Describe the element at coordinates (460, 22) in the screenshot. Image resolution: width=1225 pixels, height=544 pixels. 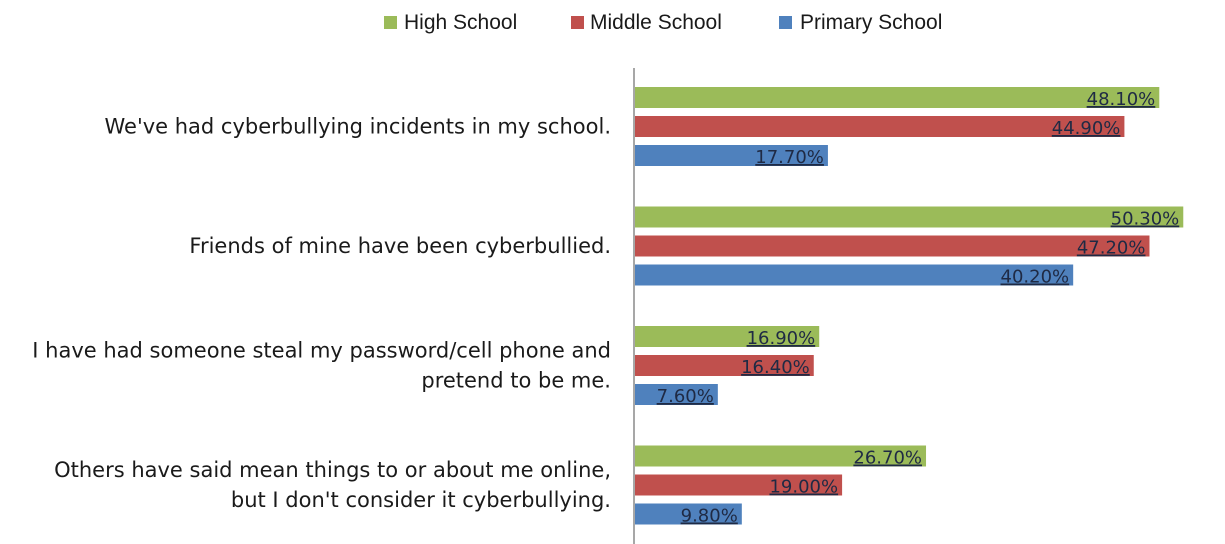
I see `legend-label-high-school: High School` at that location.